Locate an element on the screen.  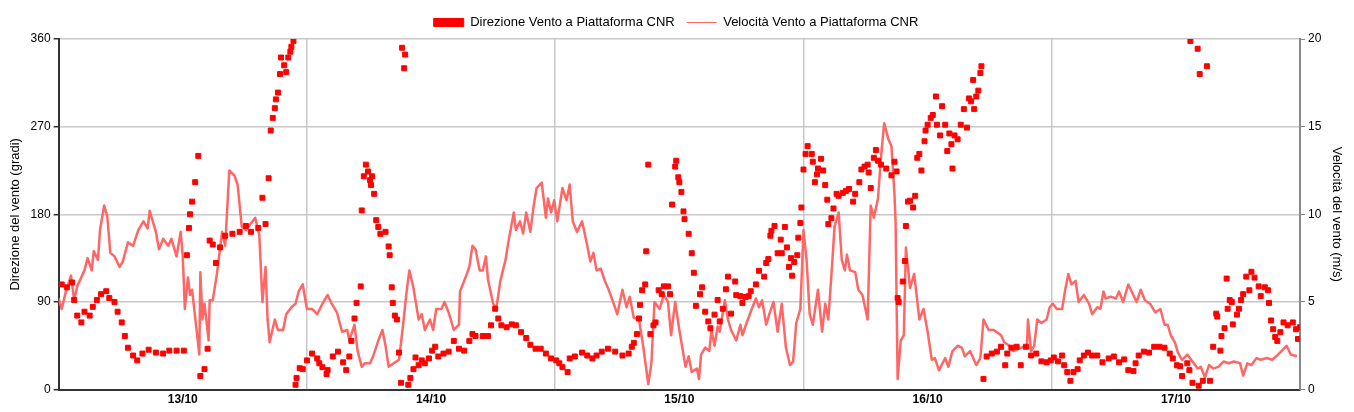
y2-tick-label: 0 is located at coordinates (1312, 388).